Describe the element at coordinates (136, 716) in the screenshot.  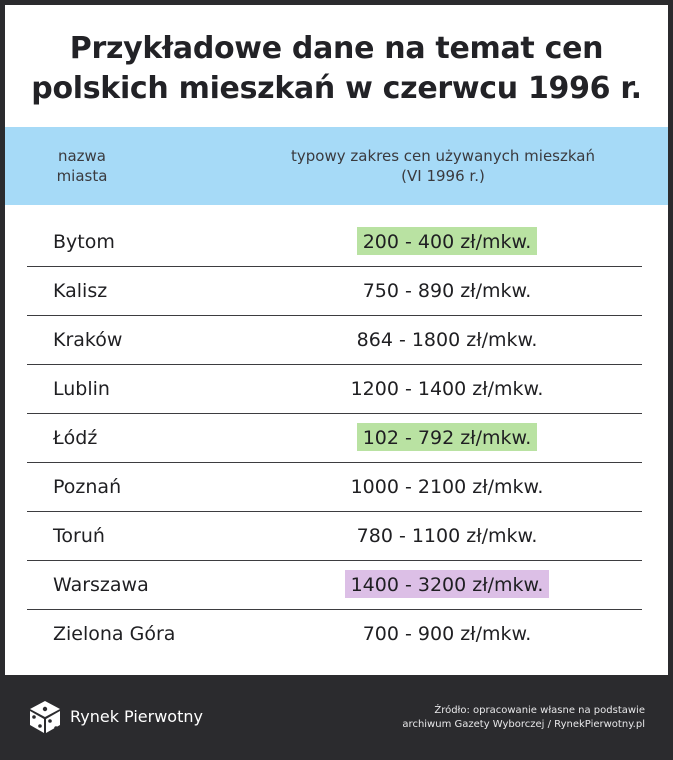
I see `brand-name: Rynek Pierwotny` at that location.